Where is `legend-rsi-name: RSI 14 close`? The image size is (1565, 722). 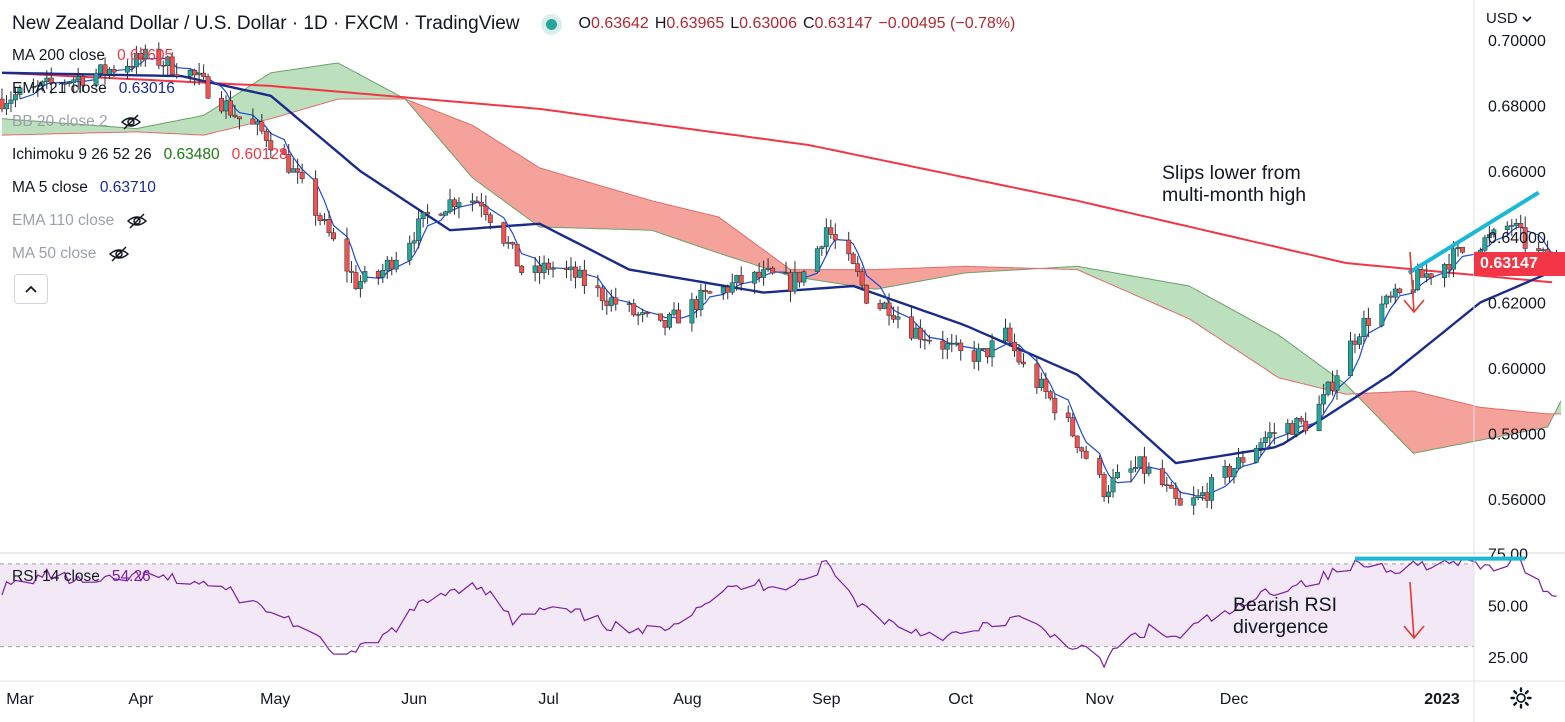
legend-rsi-name: RSI 14 close is located at coordinates (56, 576).